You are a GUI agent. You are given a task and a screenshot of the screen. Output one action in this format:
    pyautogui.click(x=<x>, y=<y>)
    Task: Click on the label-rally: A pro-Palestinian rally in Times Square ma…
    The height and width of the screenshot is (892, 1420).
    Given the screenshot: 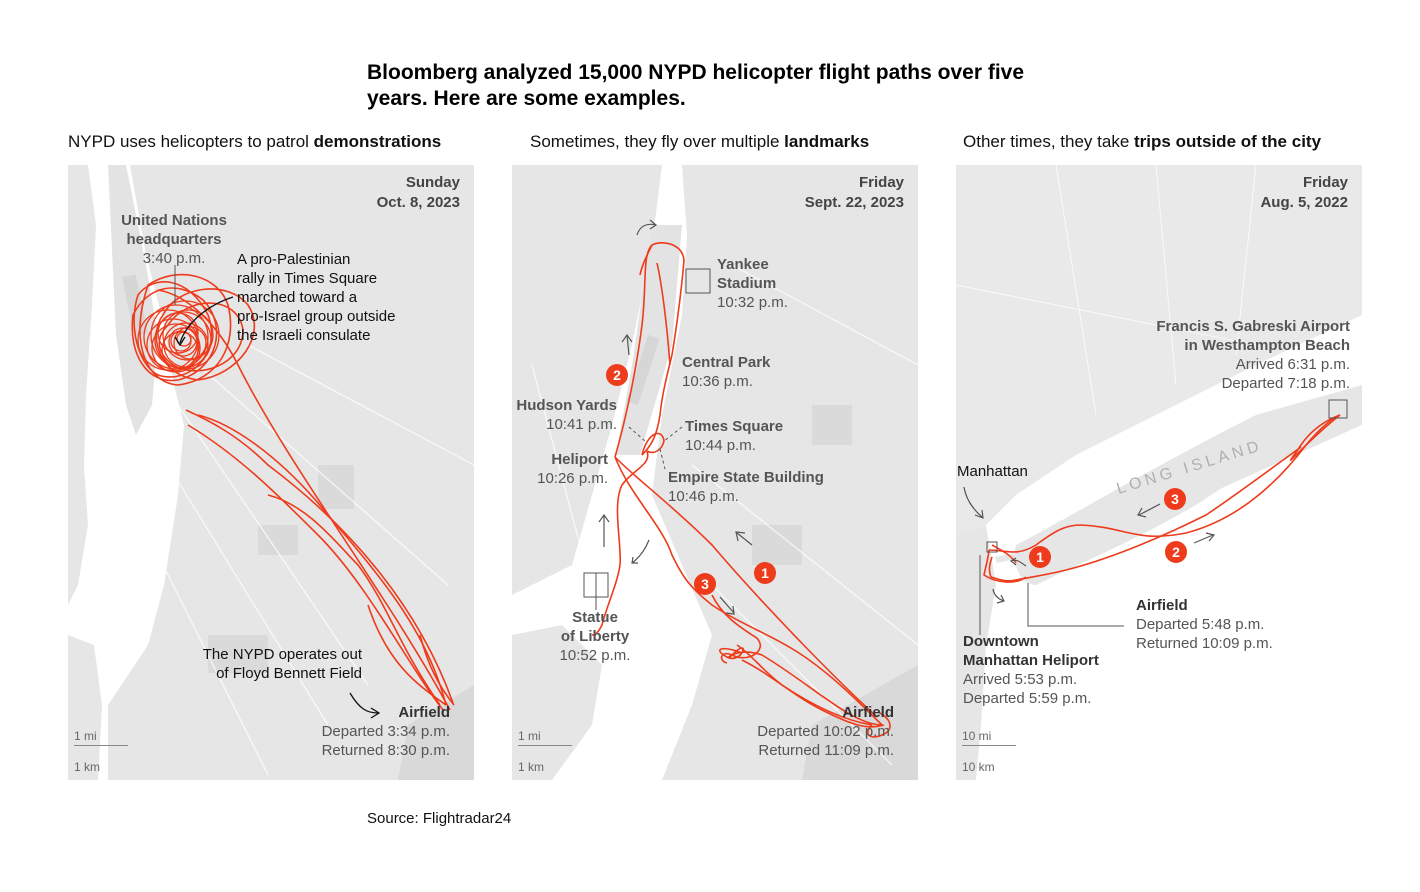 What is the action you would take?
    pyautogui.click(x=316, y=297)
    